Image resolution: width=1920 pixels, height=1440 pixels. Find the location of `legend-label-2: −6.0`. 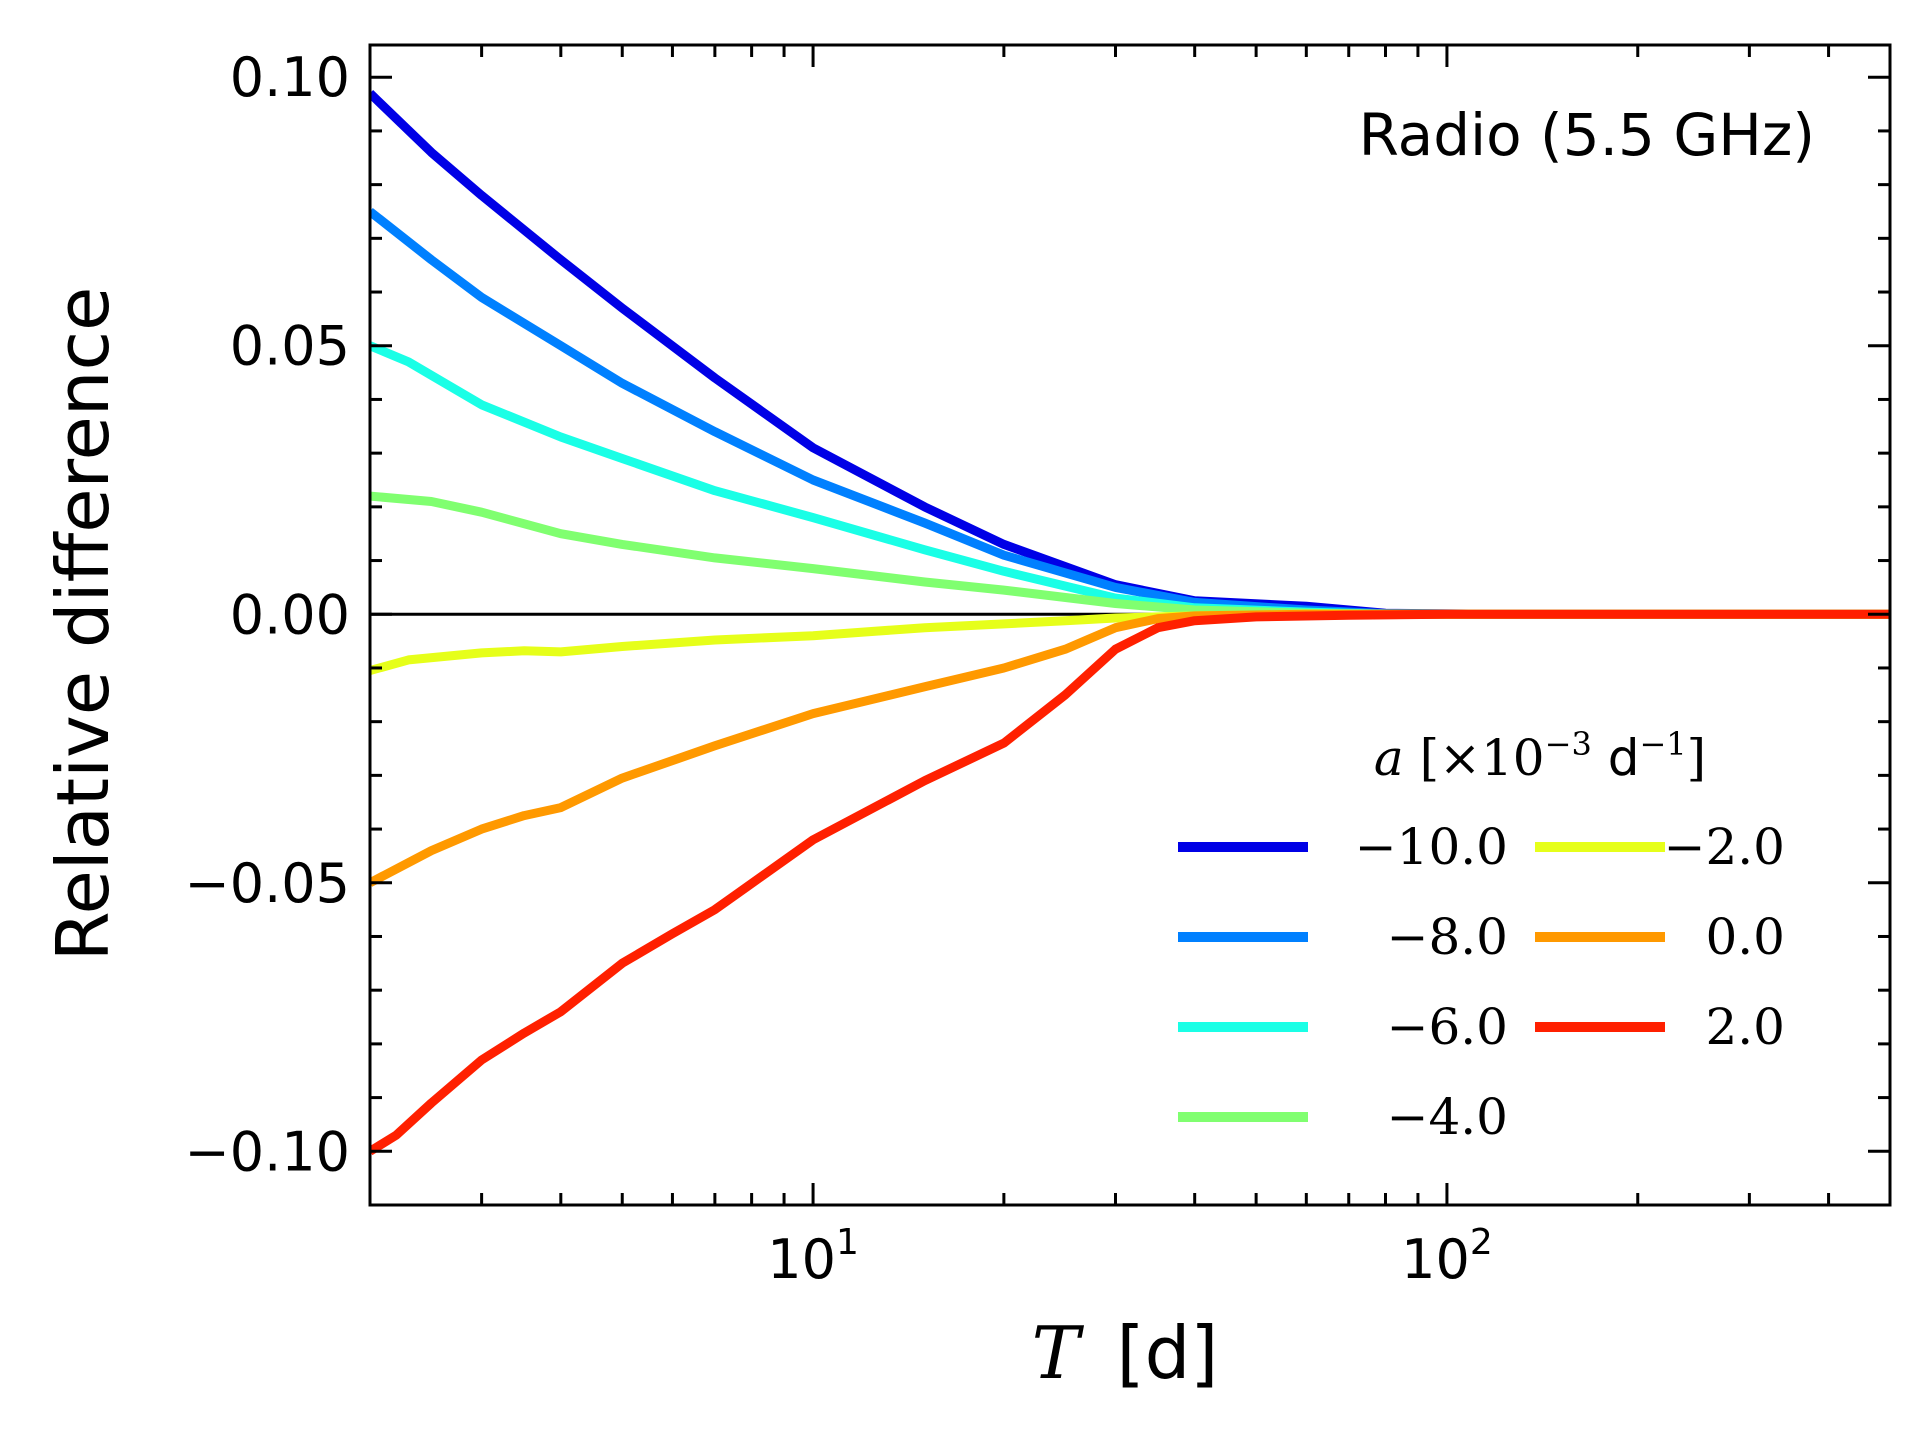

legend-label-2: −6.0 is located at coordinates (1447, 1027).